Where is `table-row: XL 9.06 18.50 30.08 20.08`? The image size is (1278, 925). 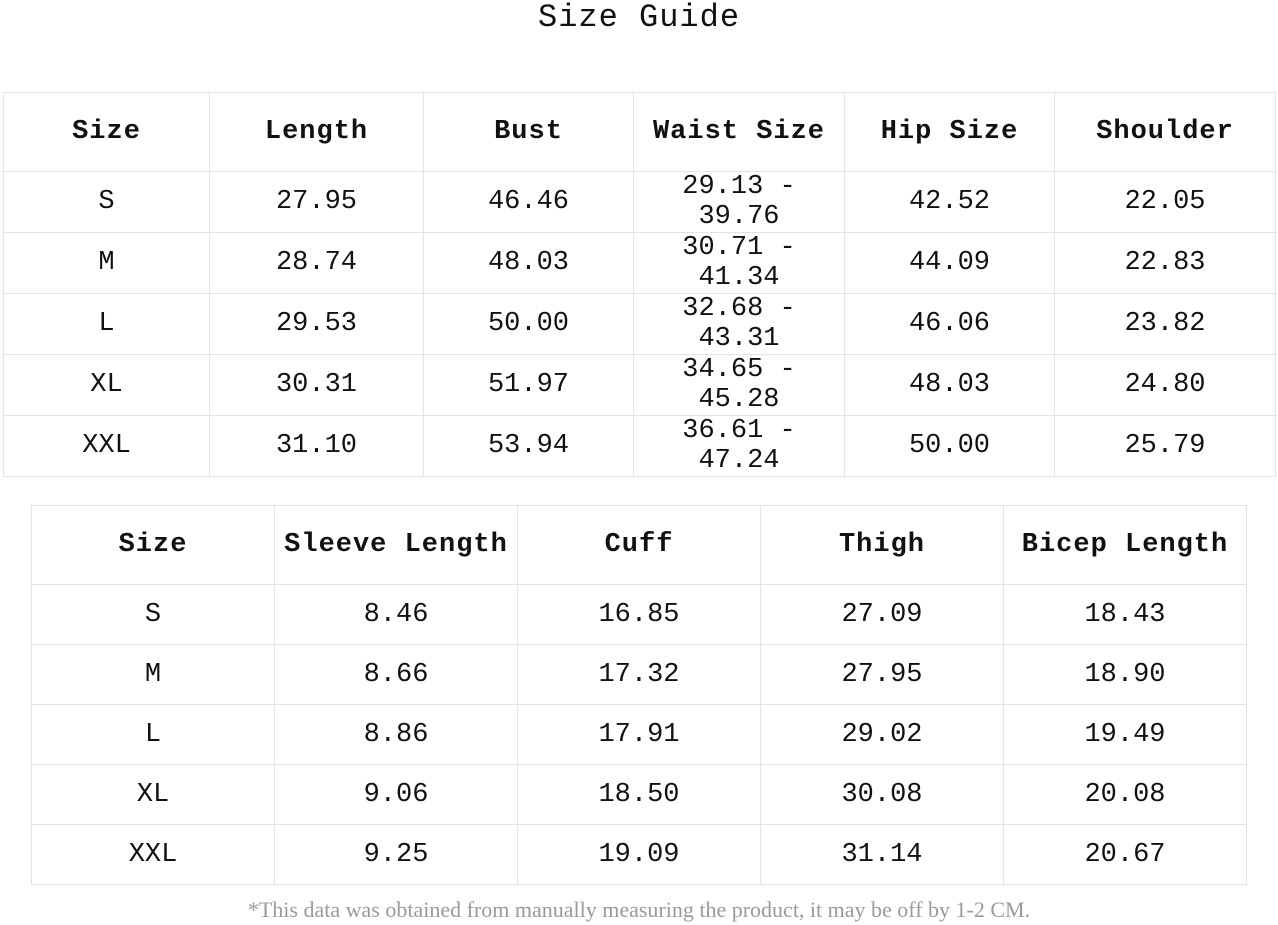
table-row: XL 9.06 18.50 30.08 20.08 is located at coordinates (639, 794).